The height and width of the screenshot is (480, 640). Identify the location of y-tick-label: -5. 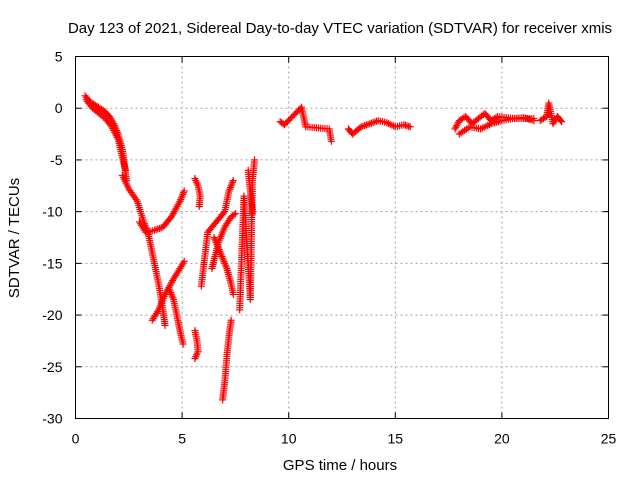
(56, 160).